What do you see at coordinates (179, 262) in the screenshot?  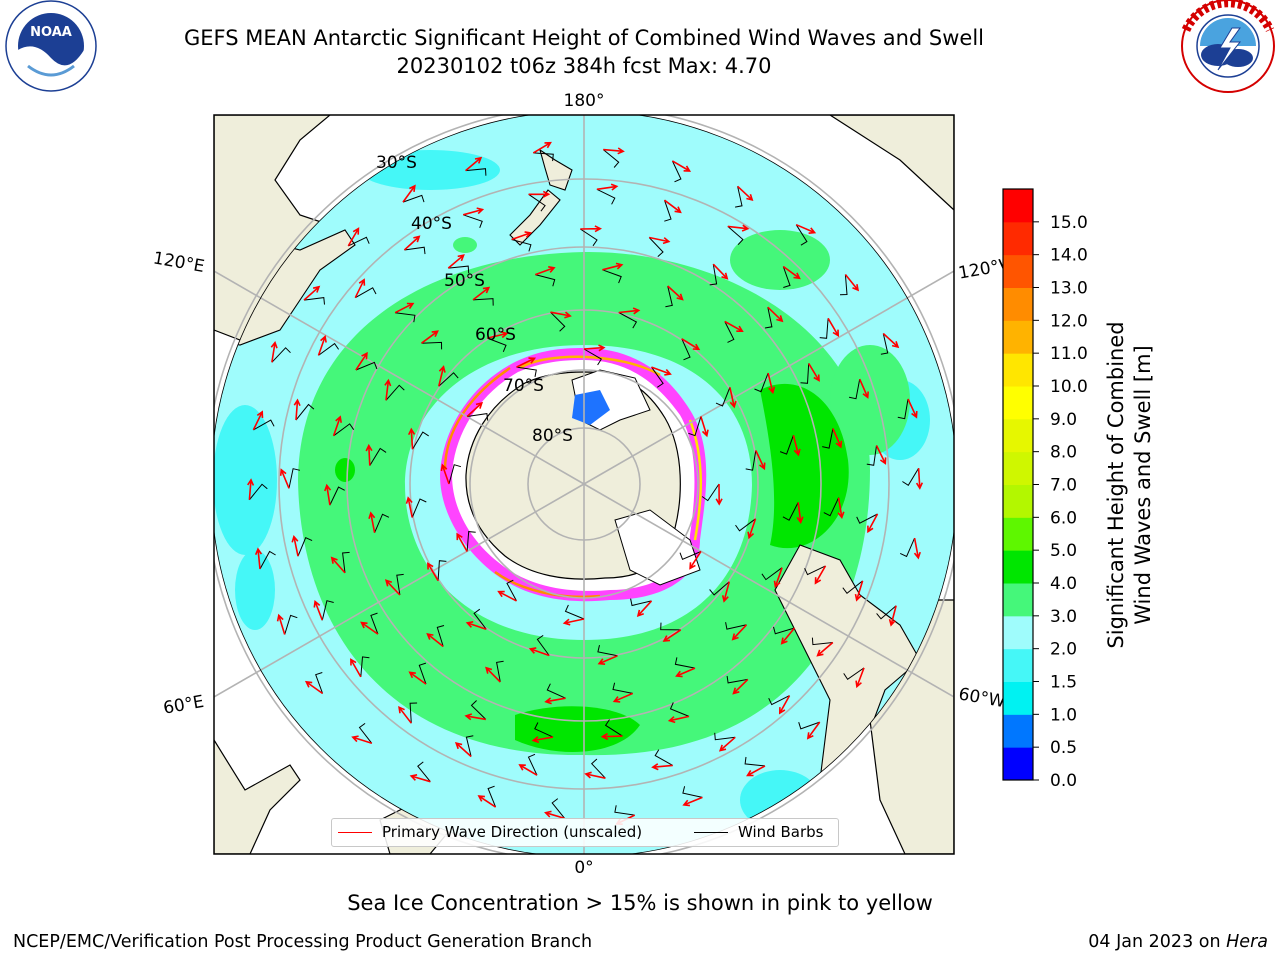 I see `lon-label-upper-left: 120°E` at bounding box center [179, 262].